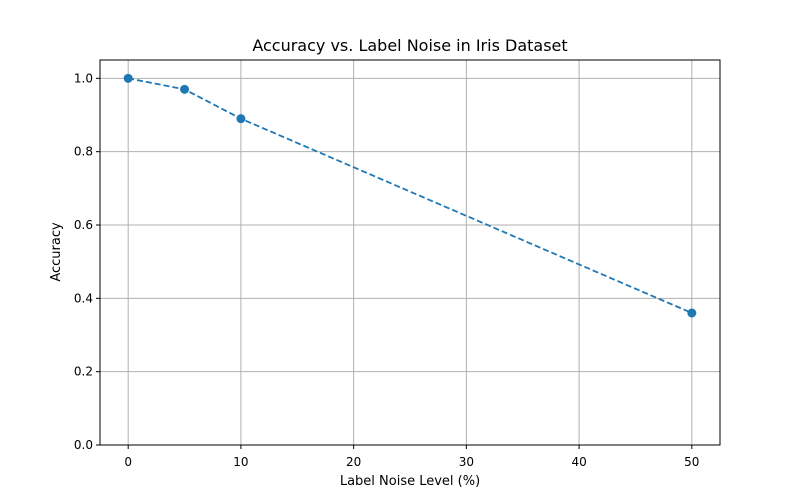 The width and height of the screenshot is (800, 500). What do you see at coordinates (578, 462) in the screenshot?
I see `x-tick-label: 40` at bounding box center [578, 462].